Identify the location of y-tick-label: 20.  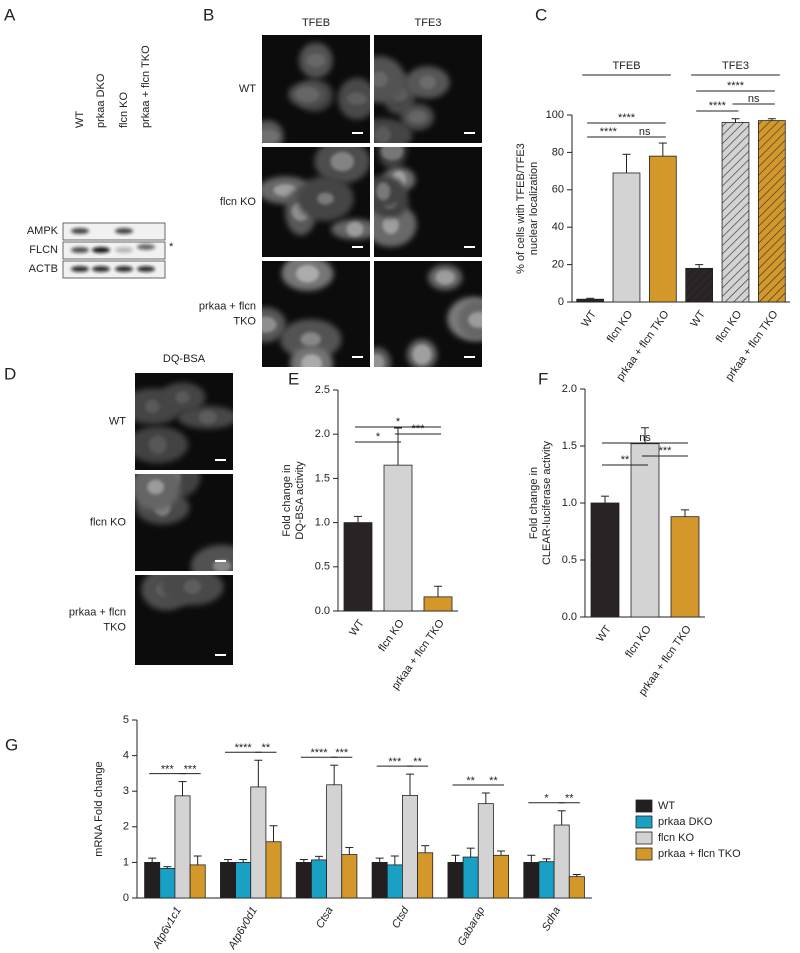
(558, 265).